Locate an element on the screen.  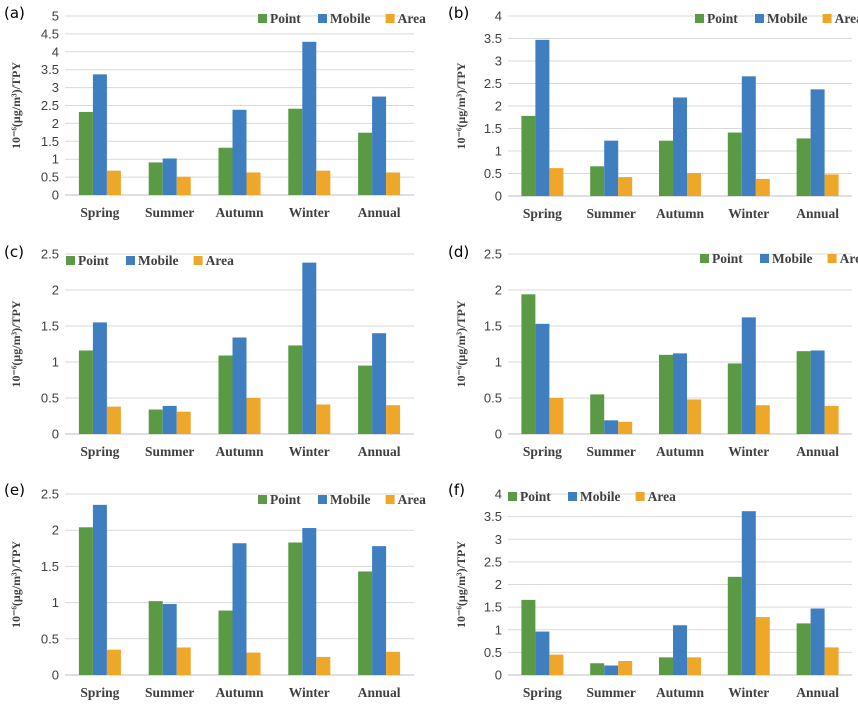
bar-point-annual is located at coordinates (803, 392).